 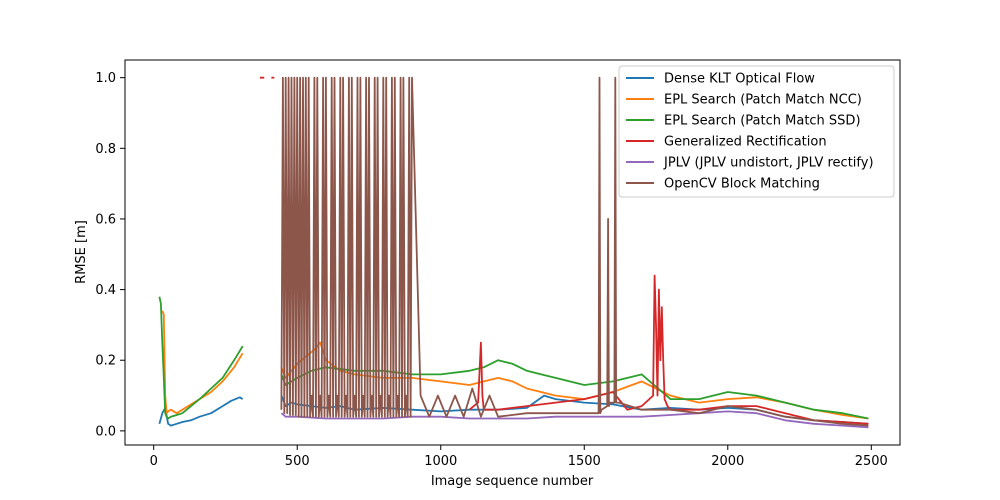 I want to click on y-tick-label: 0.6, so click(x=105, y=219).